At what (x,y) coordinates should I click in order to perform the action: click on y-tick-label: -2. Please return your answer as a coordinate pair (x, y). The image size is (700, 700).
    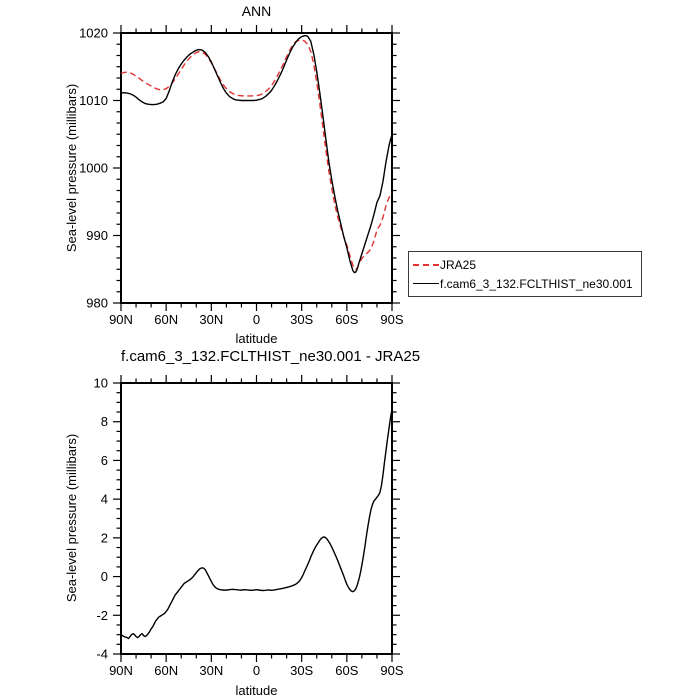
    Looking at the image, I should click on (102, 615).